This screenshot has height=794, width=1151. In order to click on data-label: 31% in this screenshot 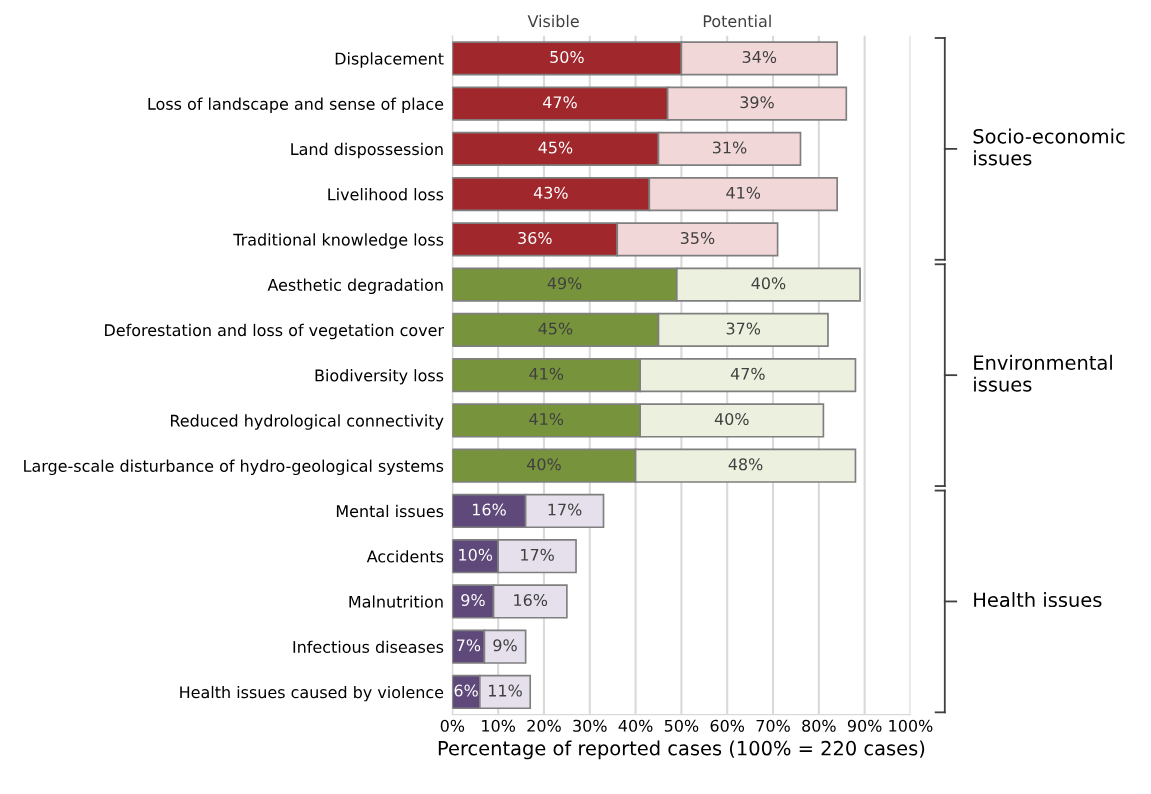, I will do `click(729, 147)`.